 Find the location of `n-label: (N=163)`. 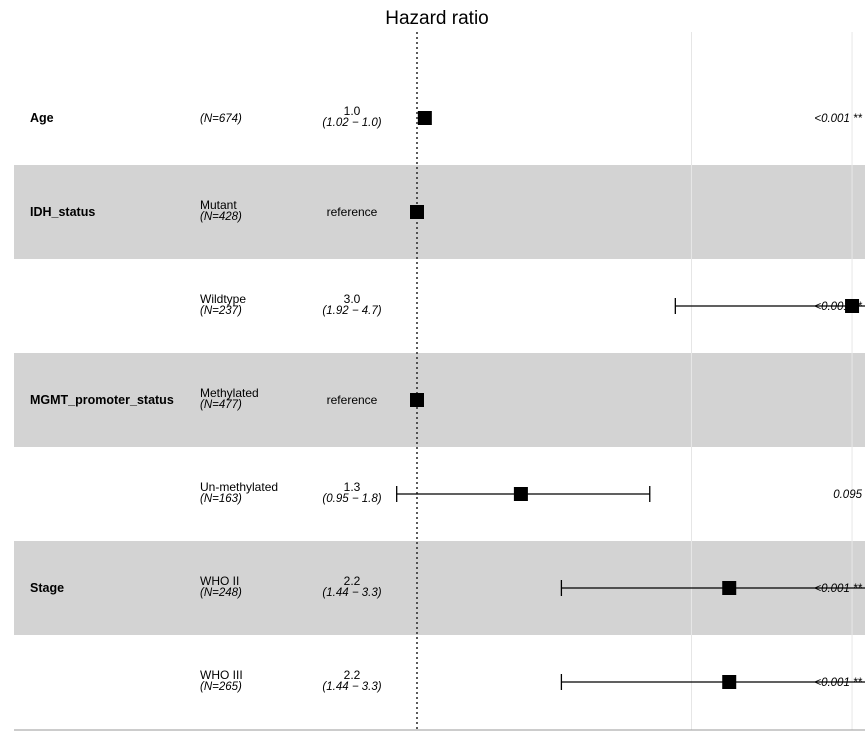

n-label: (N=163) is located at coordinates (221, 499).